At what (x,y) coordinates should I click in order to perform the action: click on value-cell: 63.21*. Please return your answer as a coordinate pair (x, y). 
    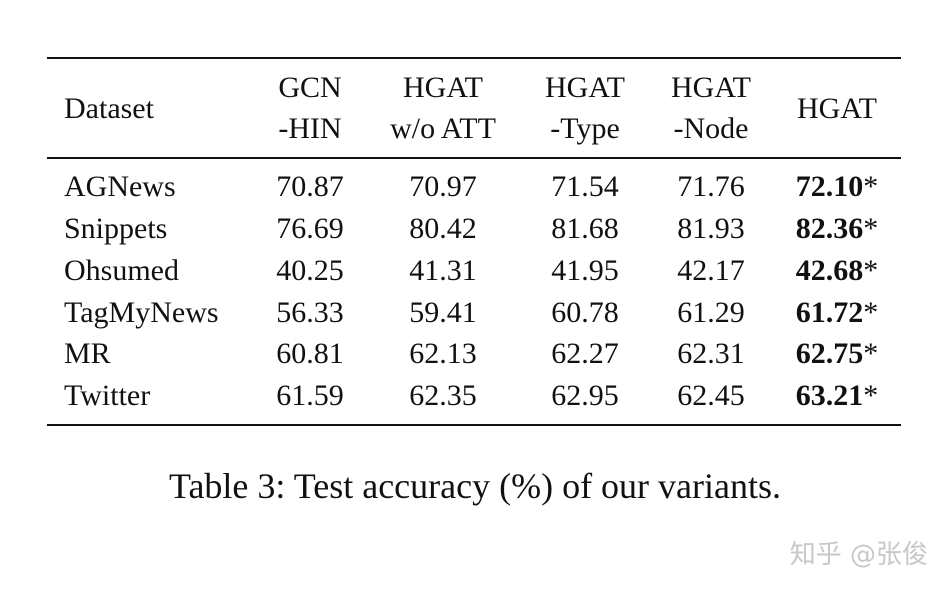
    Looking at the image, I should click on (837, 396).